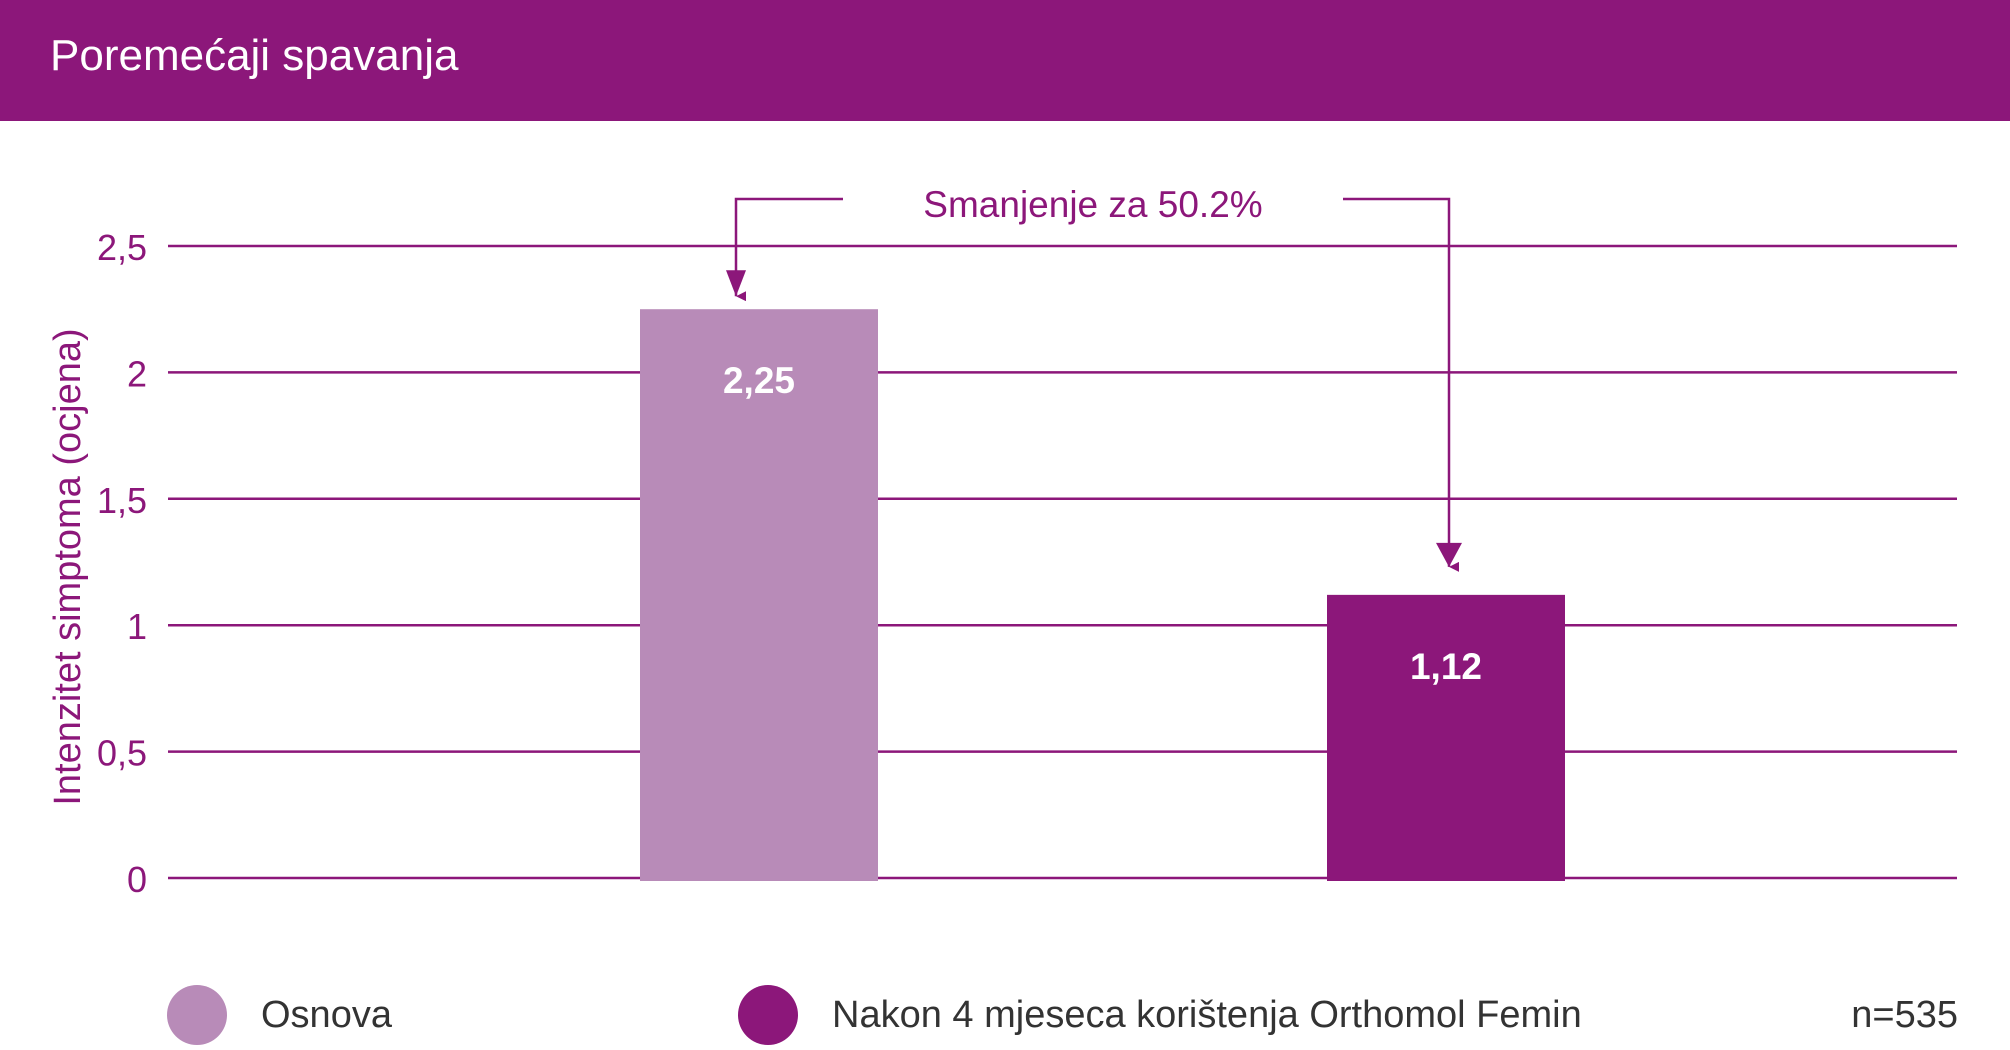 This screenshot has height=1050, width=2010. I want to click on legend-swatch-osnova, so click(197, 1015).